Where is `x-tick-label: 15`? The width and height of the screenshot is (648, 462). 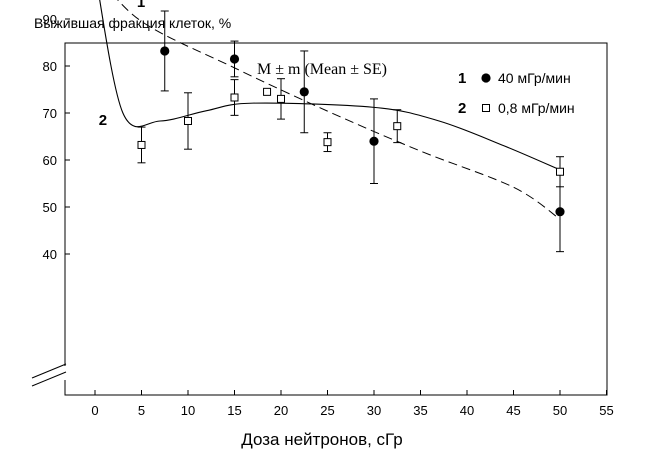
x-tick-label: 15 is located at coordinates (234, 410).